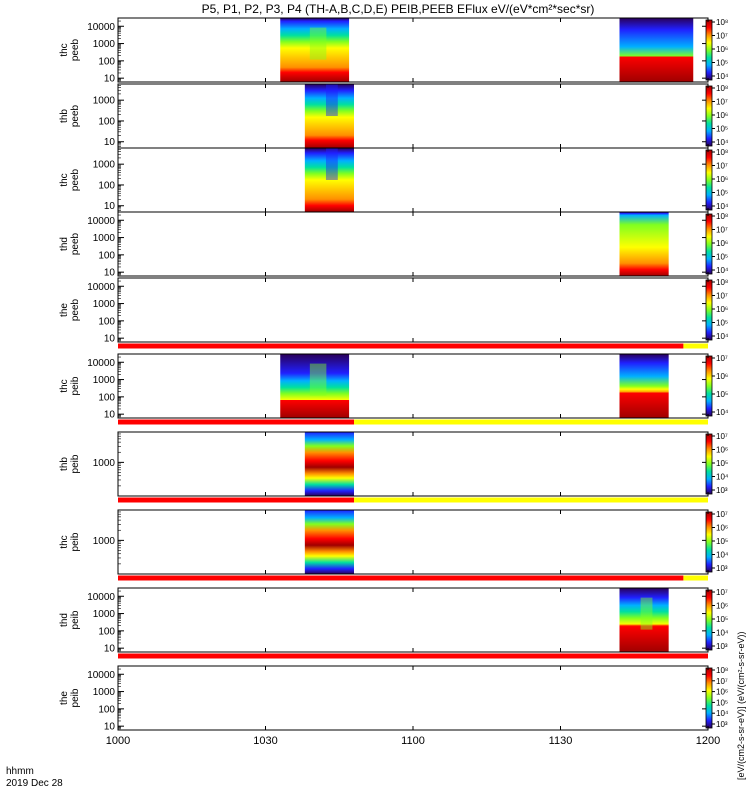 The width and height of the screenshot is (750, 800). I want to click on panel-thc-peib: 1000 thcpeib 10³ 10⁴ 10⁵ 10⁶ 10⁷, so click(394, 545).